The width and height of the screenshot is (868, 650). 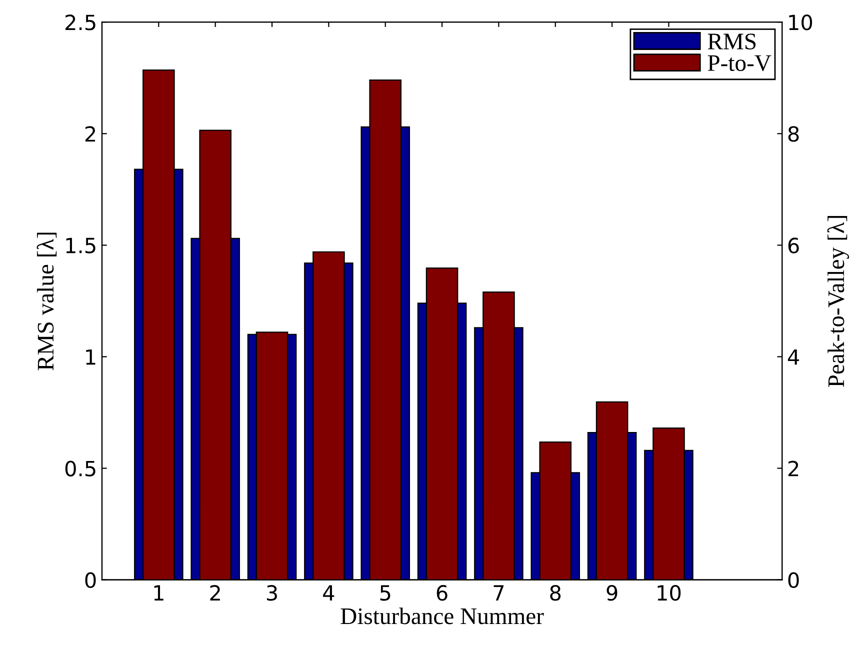 What do you see at coordinates (90, 580) in the screenshot?
I see `y-tick-label: 0` at bounding box center [90, 580].